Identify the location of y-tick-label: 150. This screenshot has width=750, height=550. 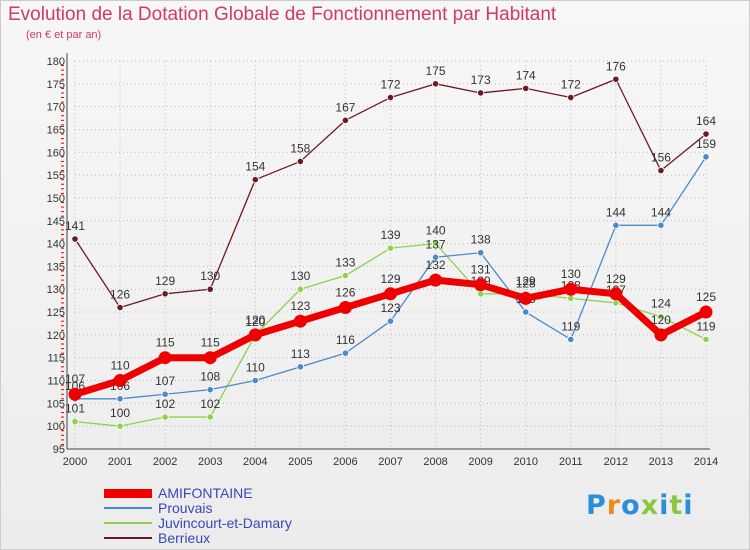
(56, 199).